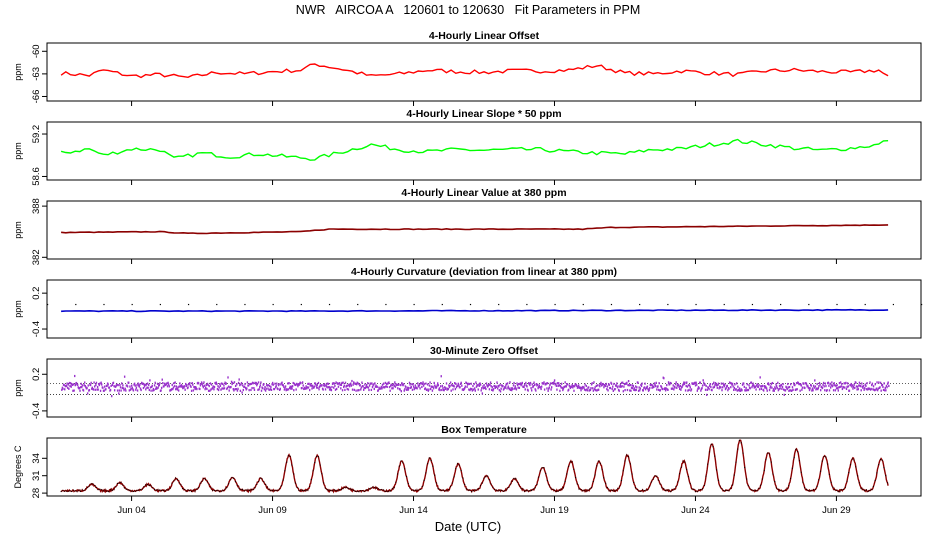  Describe the element at coordinates (18, 388) in the screenshot. I see `y-axis-label: ppm` at that location.